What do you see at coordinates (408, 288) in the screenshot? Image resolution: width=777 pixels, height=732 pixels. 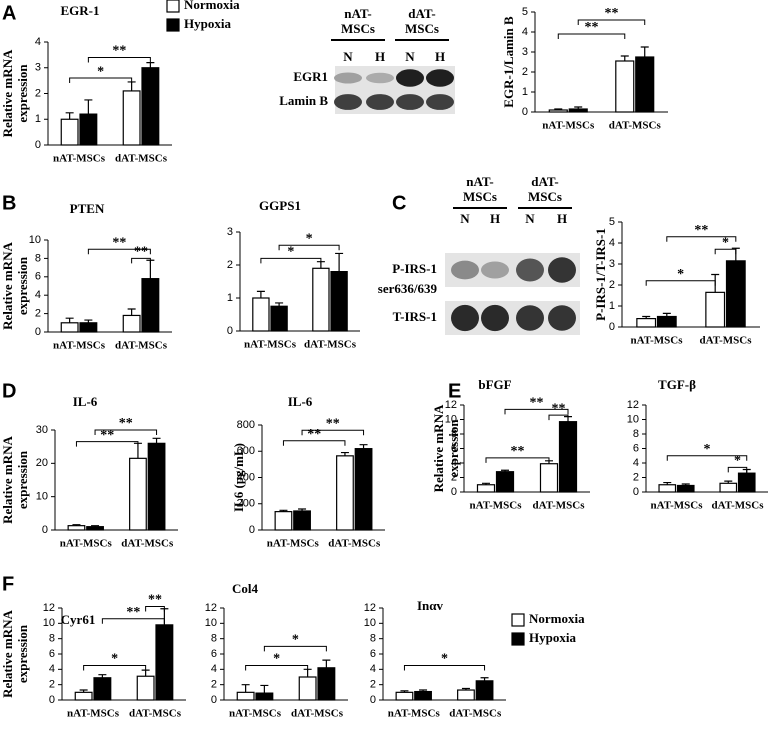 I see `blot-row-label: ser636/639` at bounding box center [408, 288].